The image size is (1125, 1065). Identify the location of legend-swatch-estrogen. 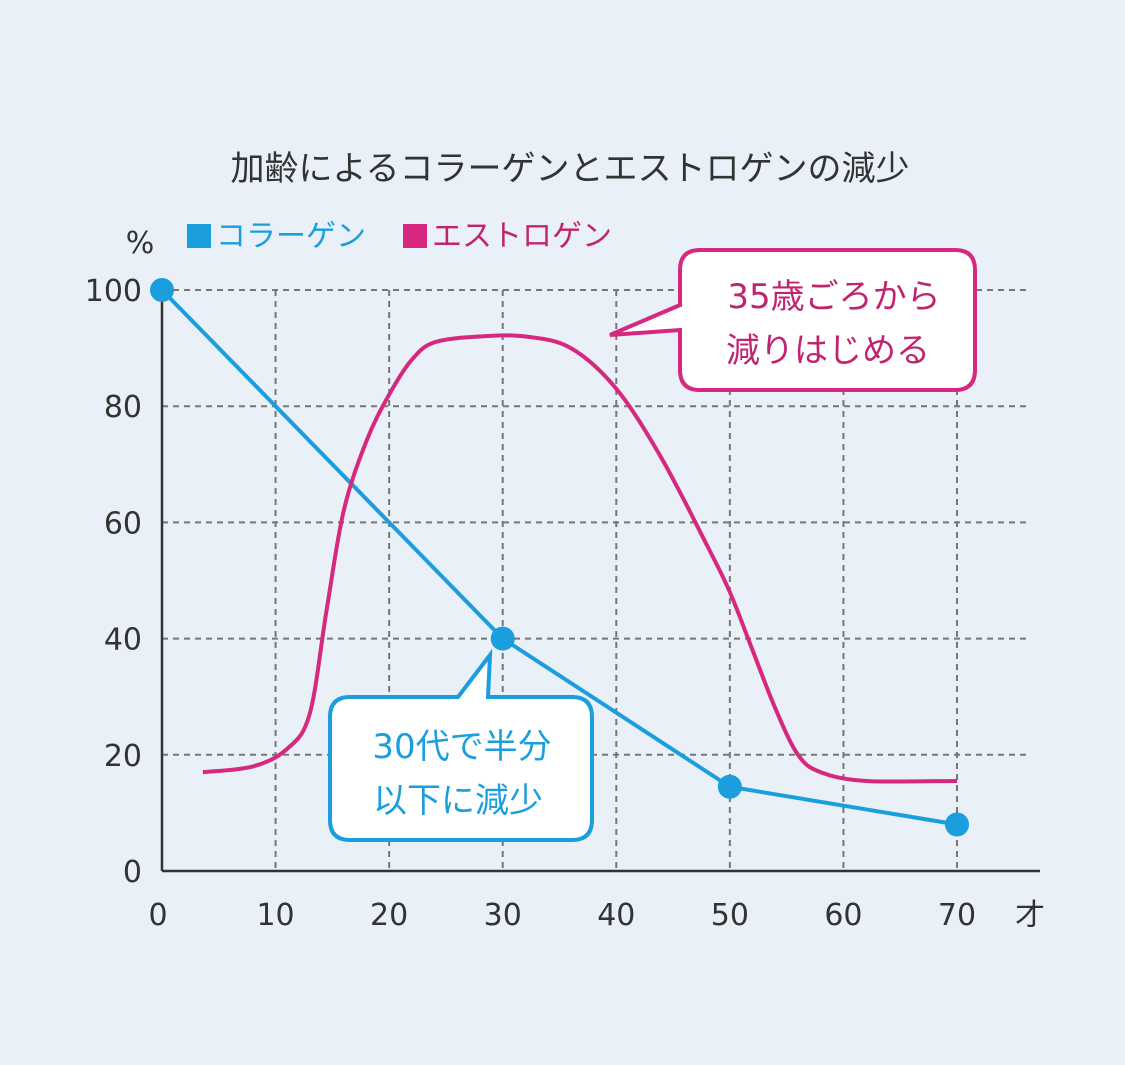
(415, 236).